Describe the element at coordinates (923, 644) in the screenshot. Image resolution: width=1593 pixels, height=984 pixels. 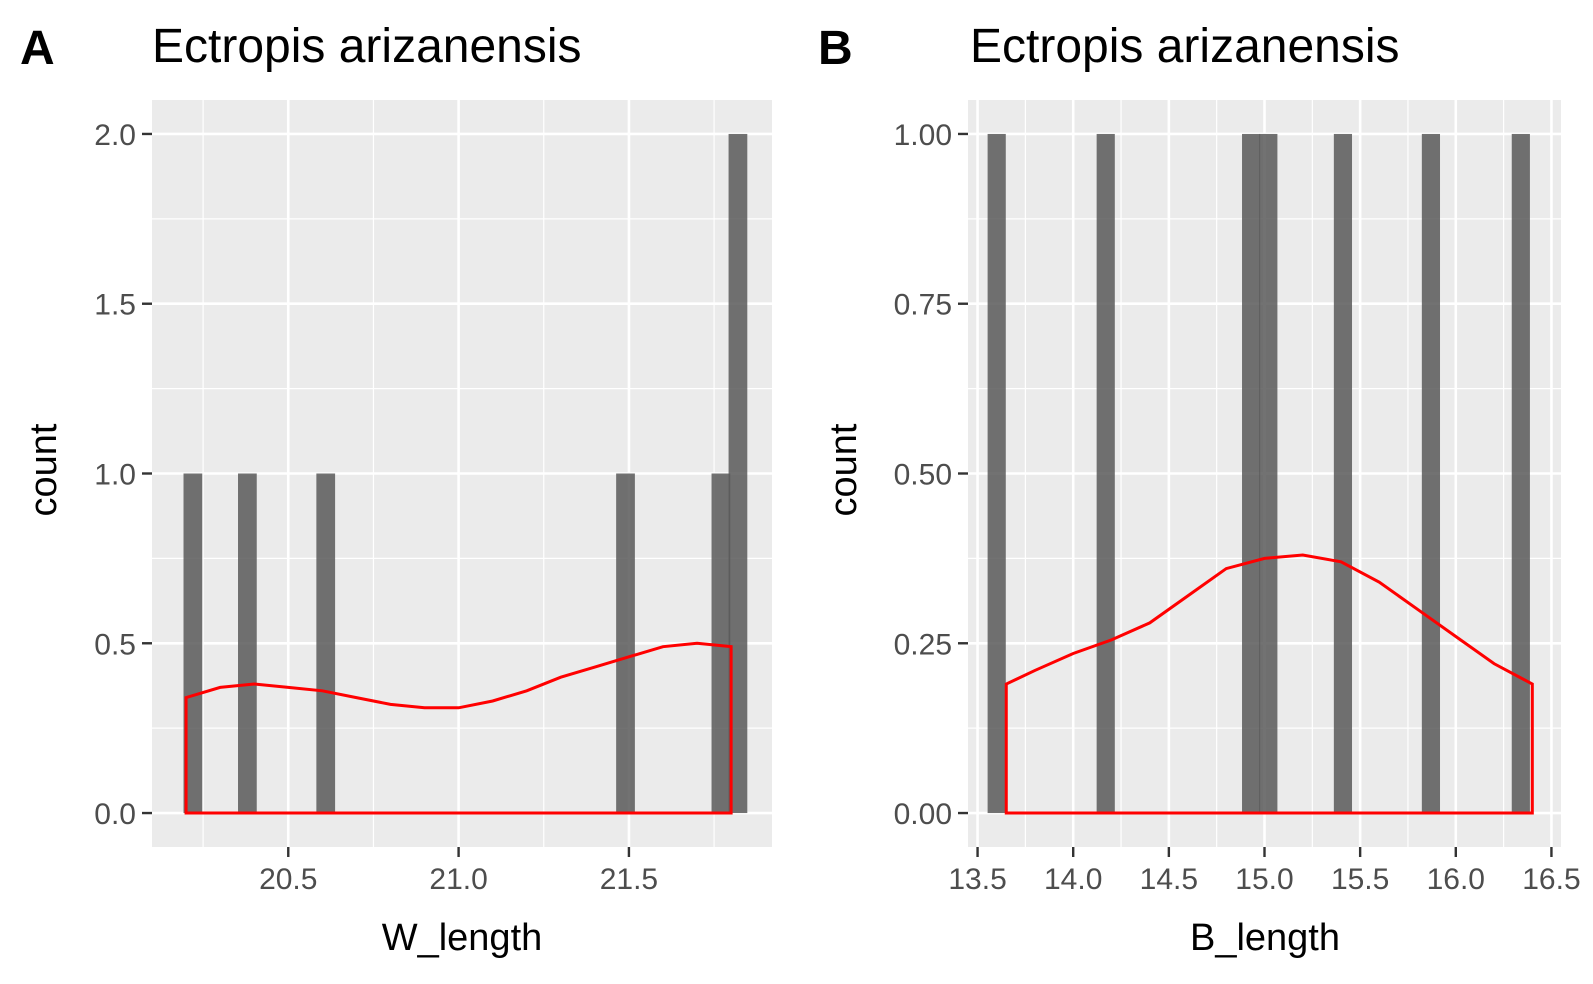
I see `y-tick-label: 0.25` at that location.